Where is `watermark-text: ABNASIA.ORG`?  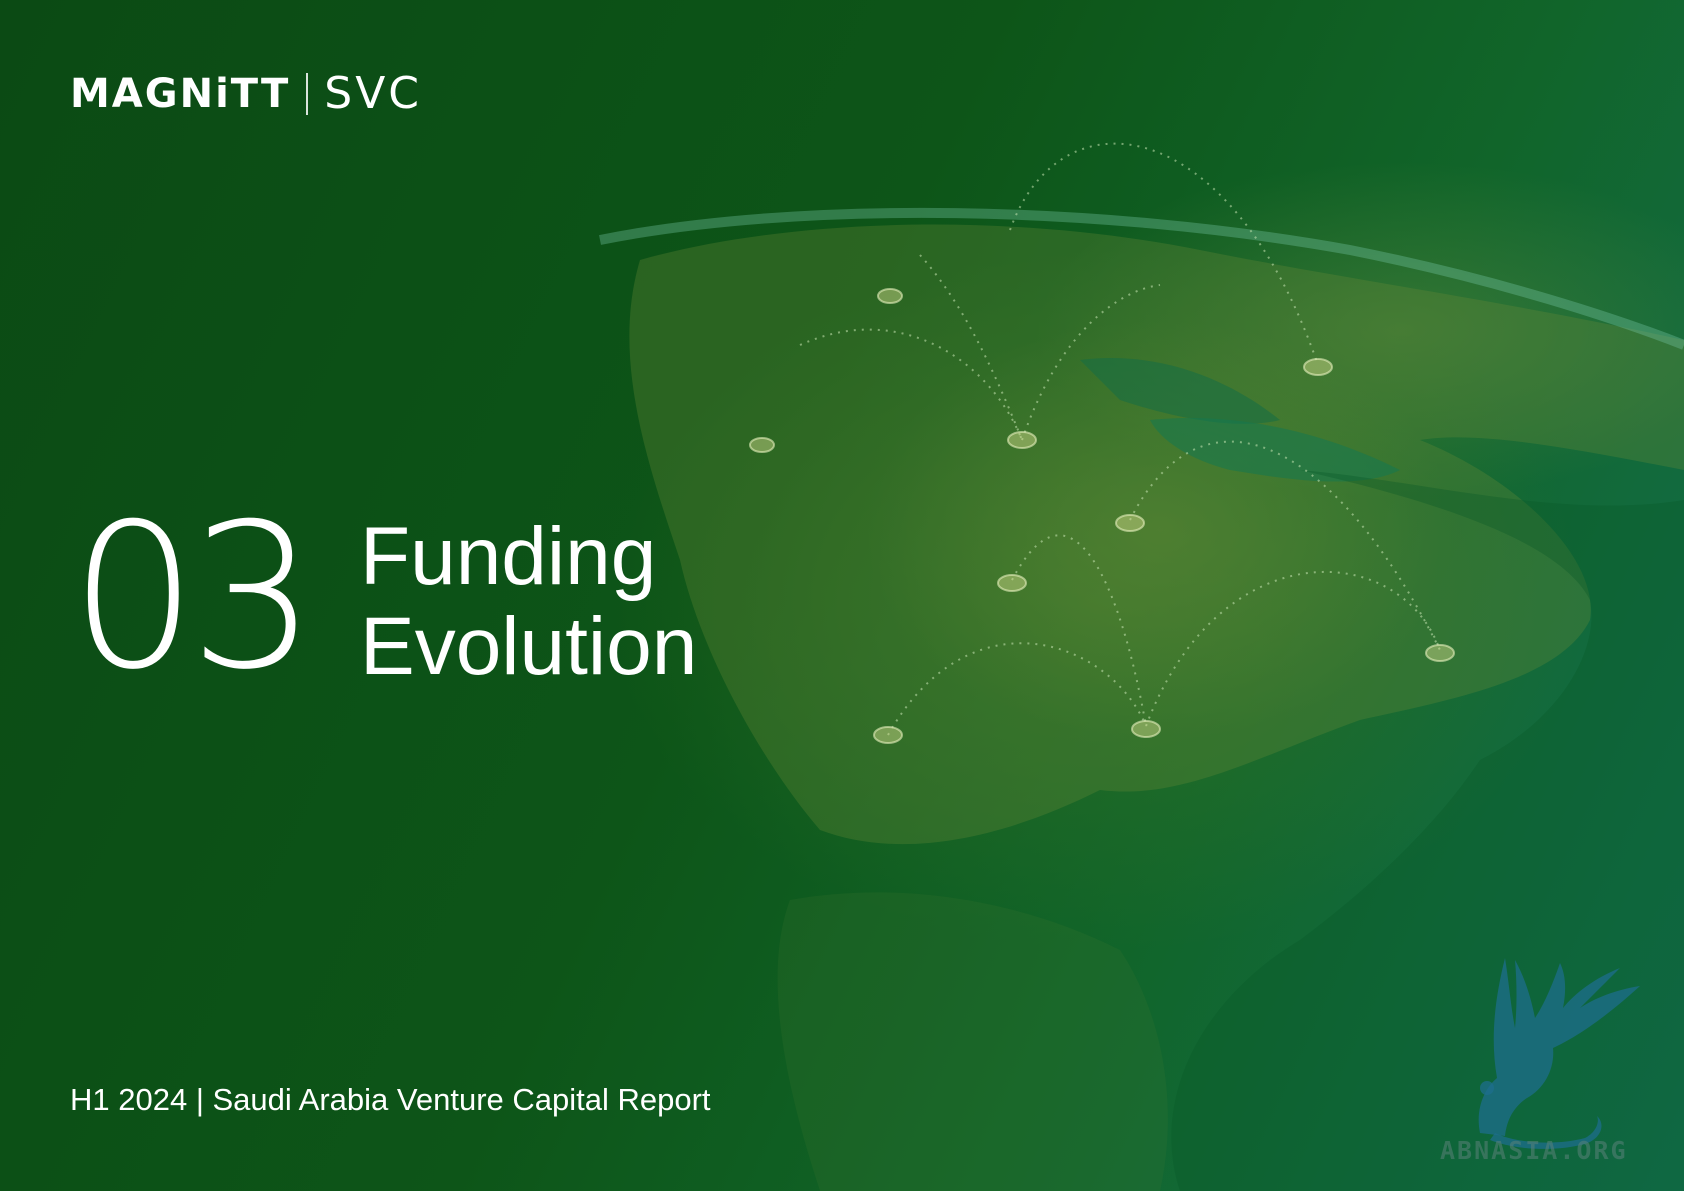 watermark-text: ABNASIA.ORG is located at coordinates (1534, 1150).